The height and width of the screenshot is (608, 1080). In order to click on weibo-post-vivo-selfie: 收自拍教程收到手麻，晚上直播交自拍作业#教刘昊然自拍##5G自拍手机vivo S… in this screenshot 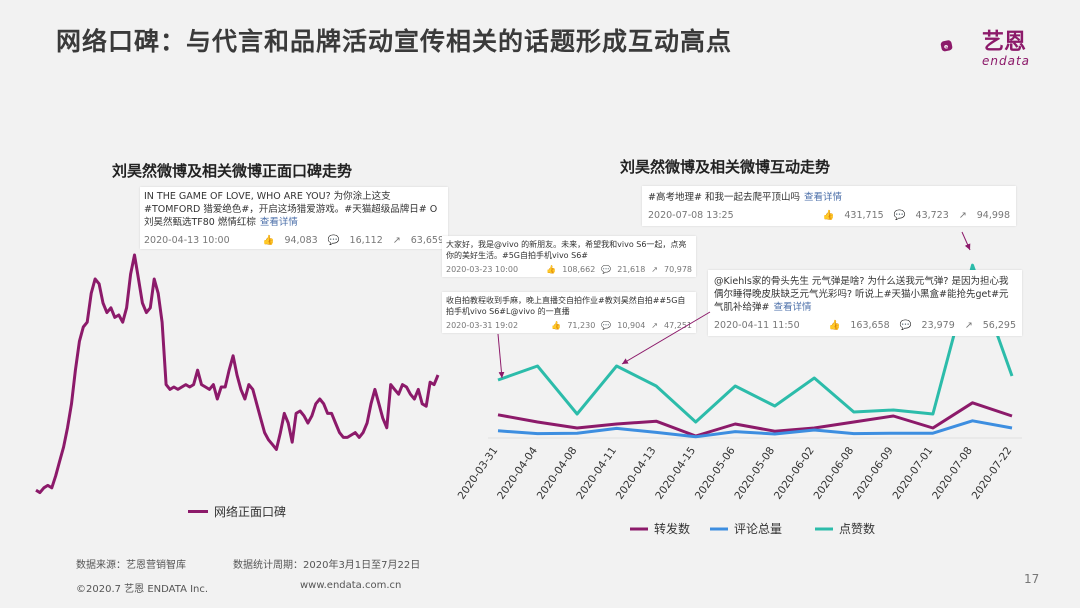, I will do `click(569, 312)`.